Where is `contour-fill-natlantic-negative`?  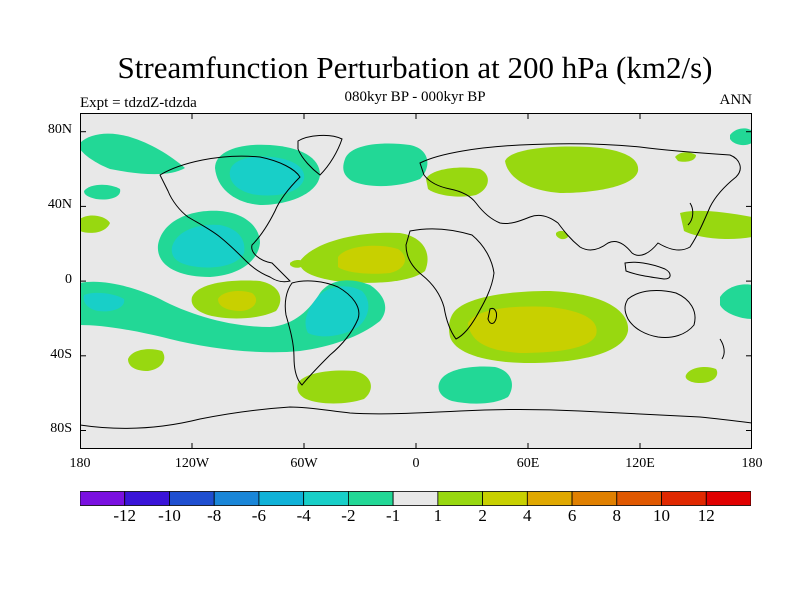 contour-fill-natlantic-negative is located at coordinates (385, 165).